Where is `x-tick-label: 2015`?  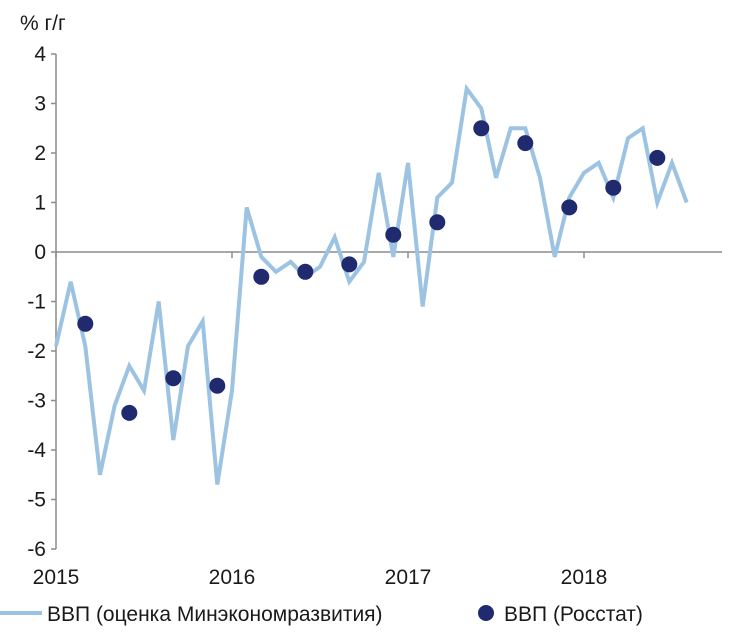
x-tick-label: 2015 is located at coordinates (56, 577).